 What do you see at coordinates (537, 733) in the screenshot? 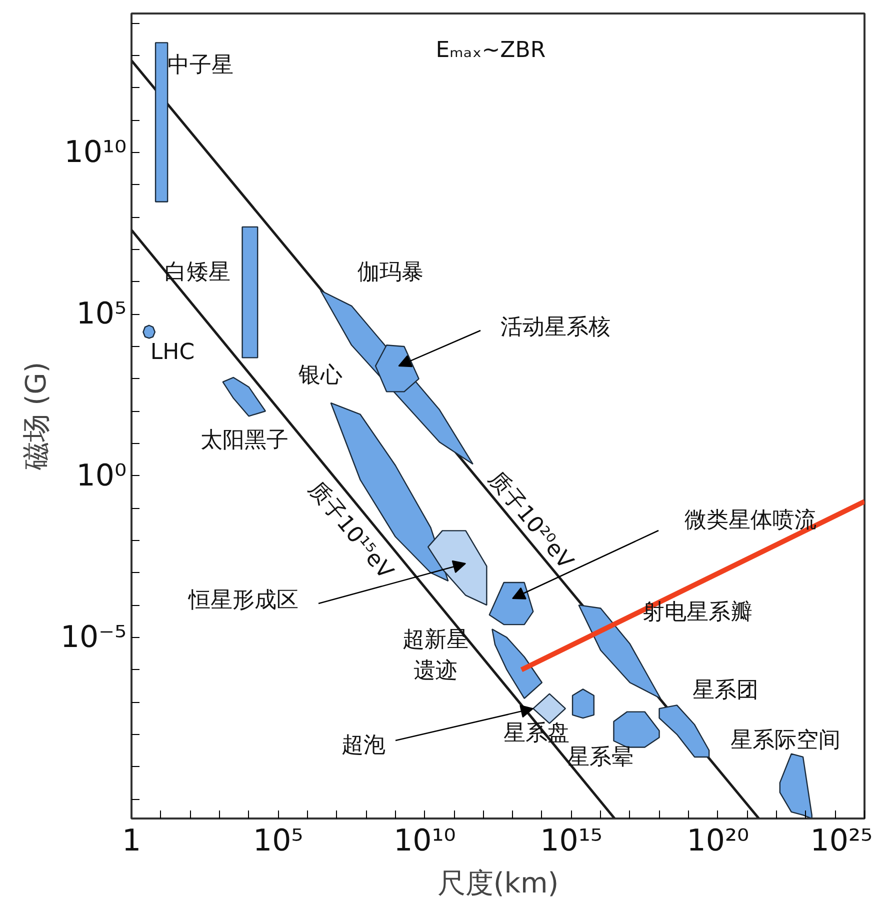
I see `annotation: 星系盘` at bounding box center [537, 733].